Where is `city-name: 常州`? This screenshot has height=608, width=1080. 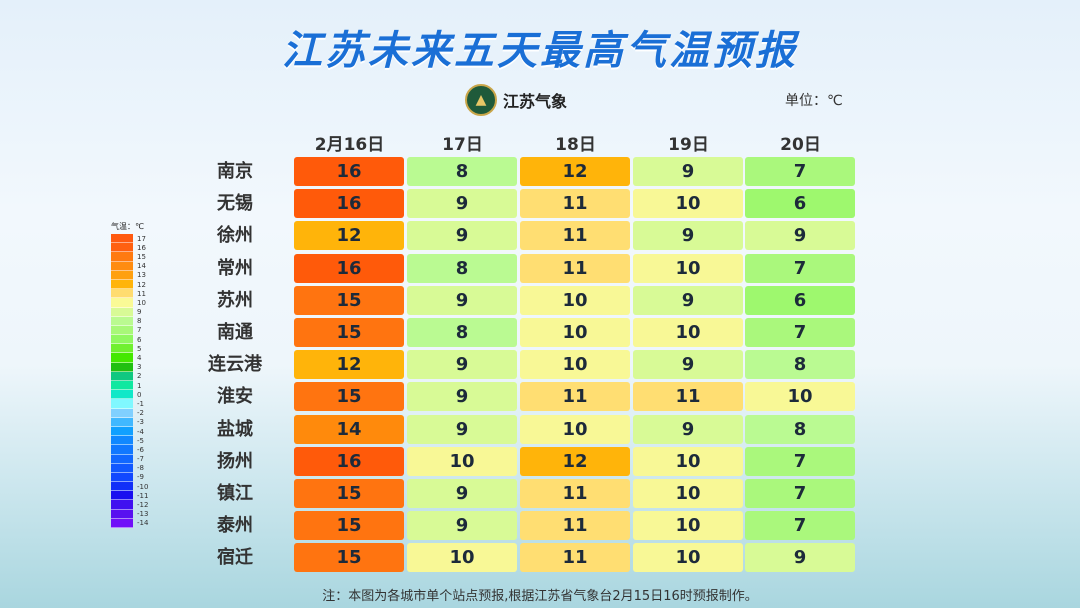 city-name: 常州 is located at coordinates (235, 268).